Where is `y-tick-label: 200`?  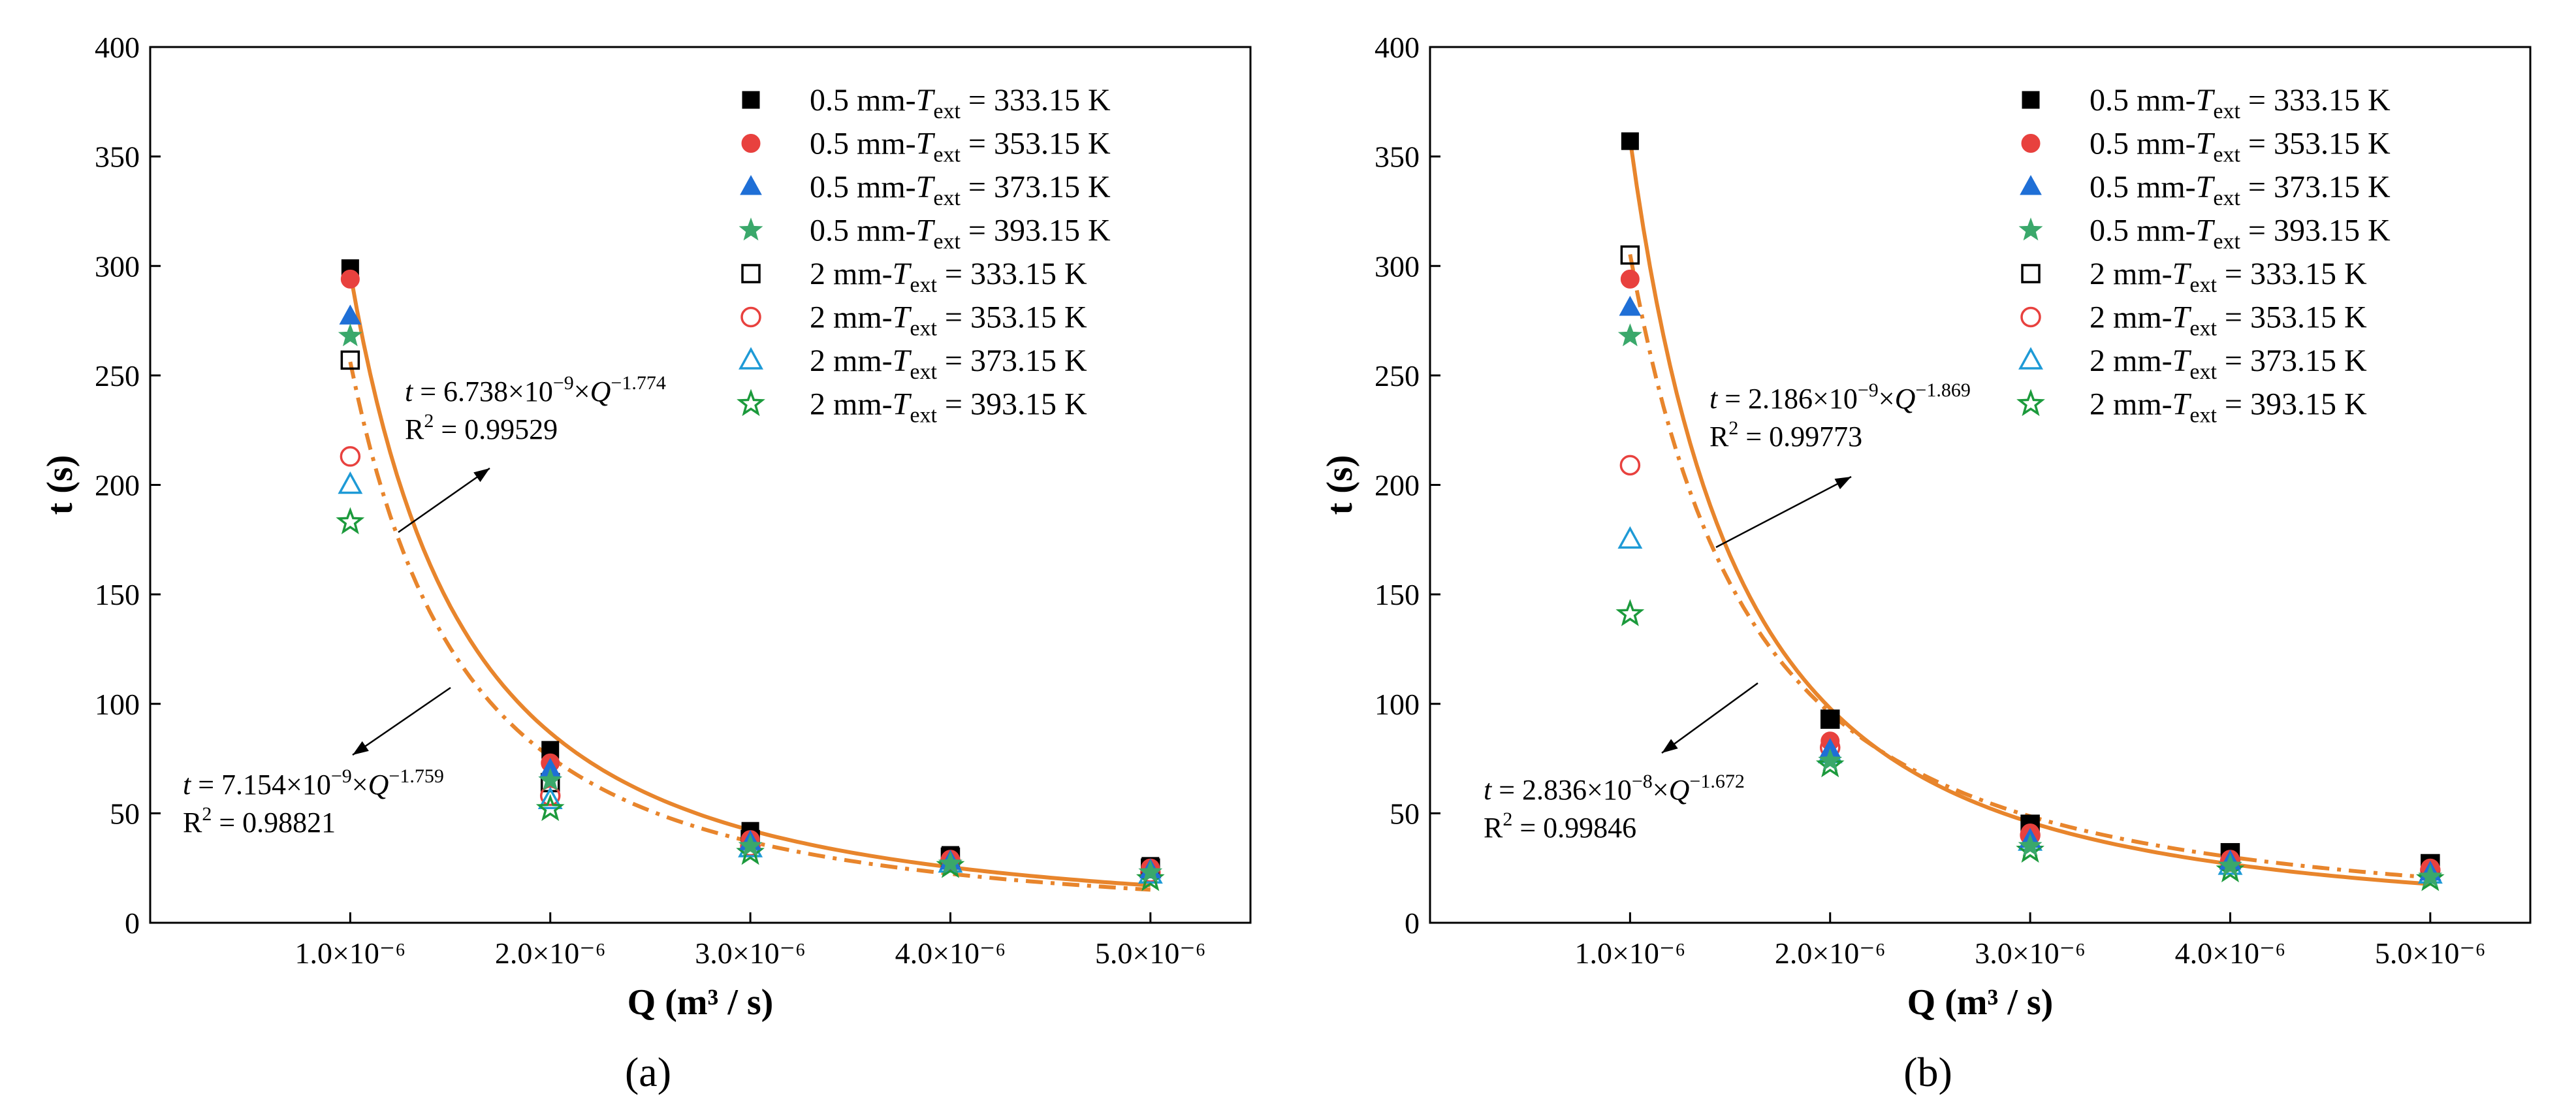
y-tick-label: 200 is located at coordinates (118, 485).